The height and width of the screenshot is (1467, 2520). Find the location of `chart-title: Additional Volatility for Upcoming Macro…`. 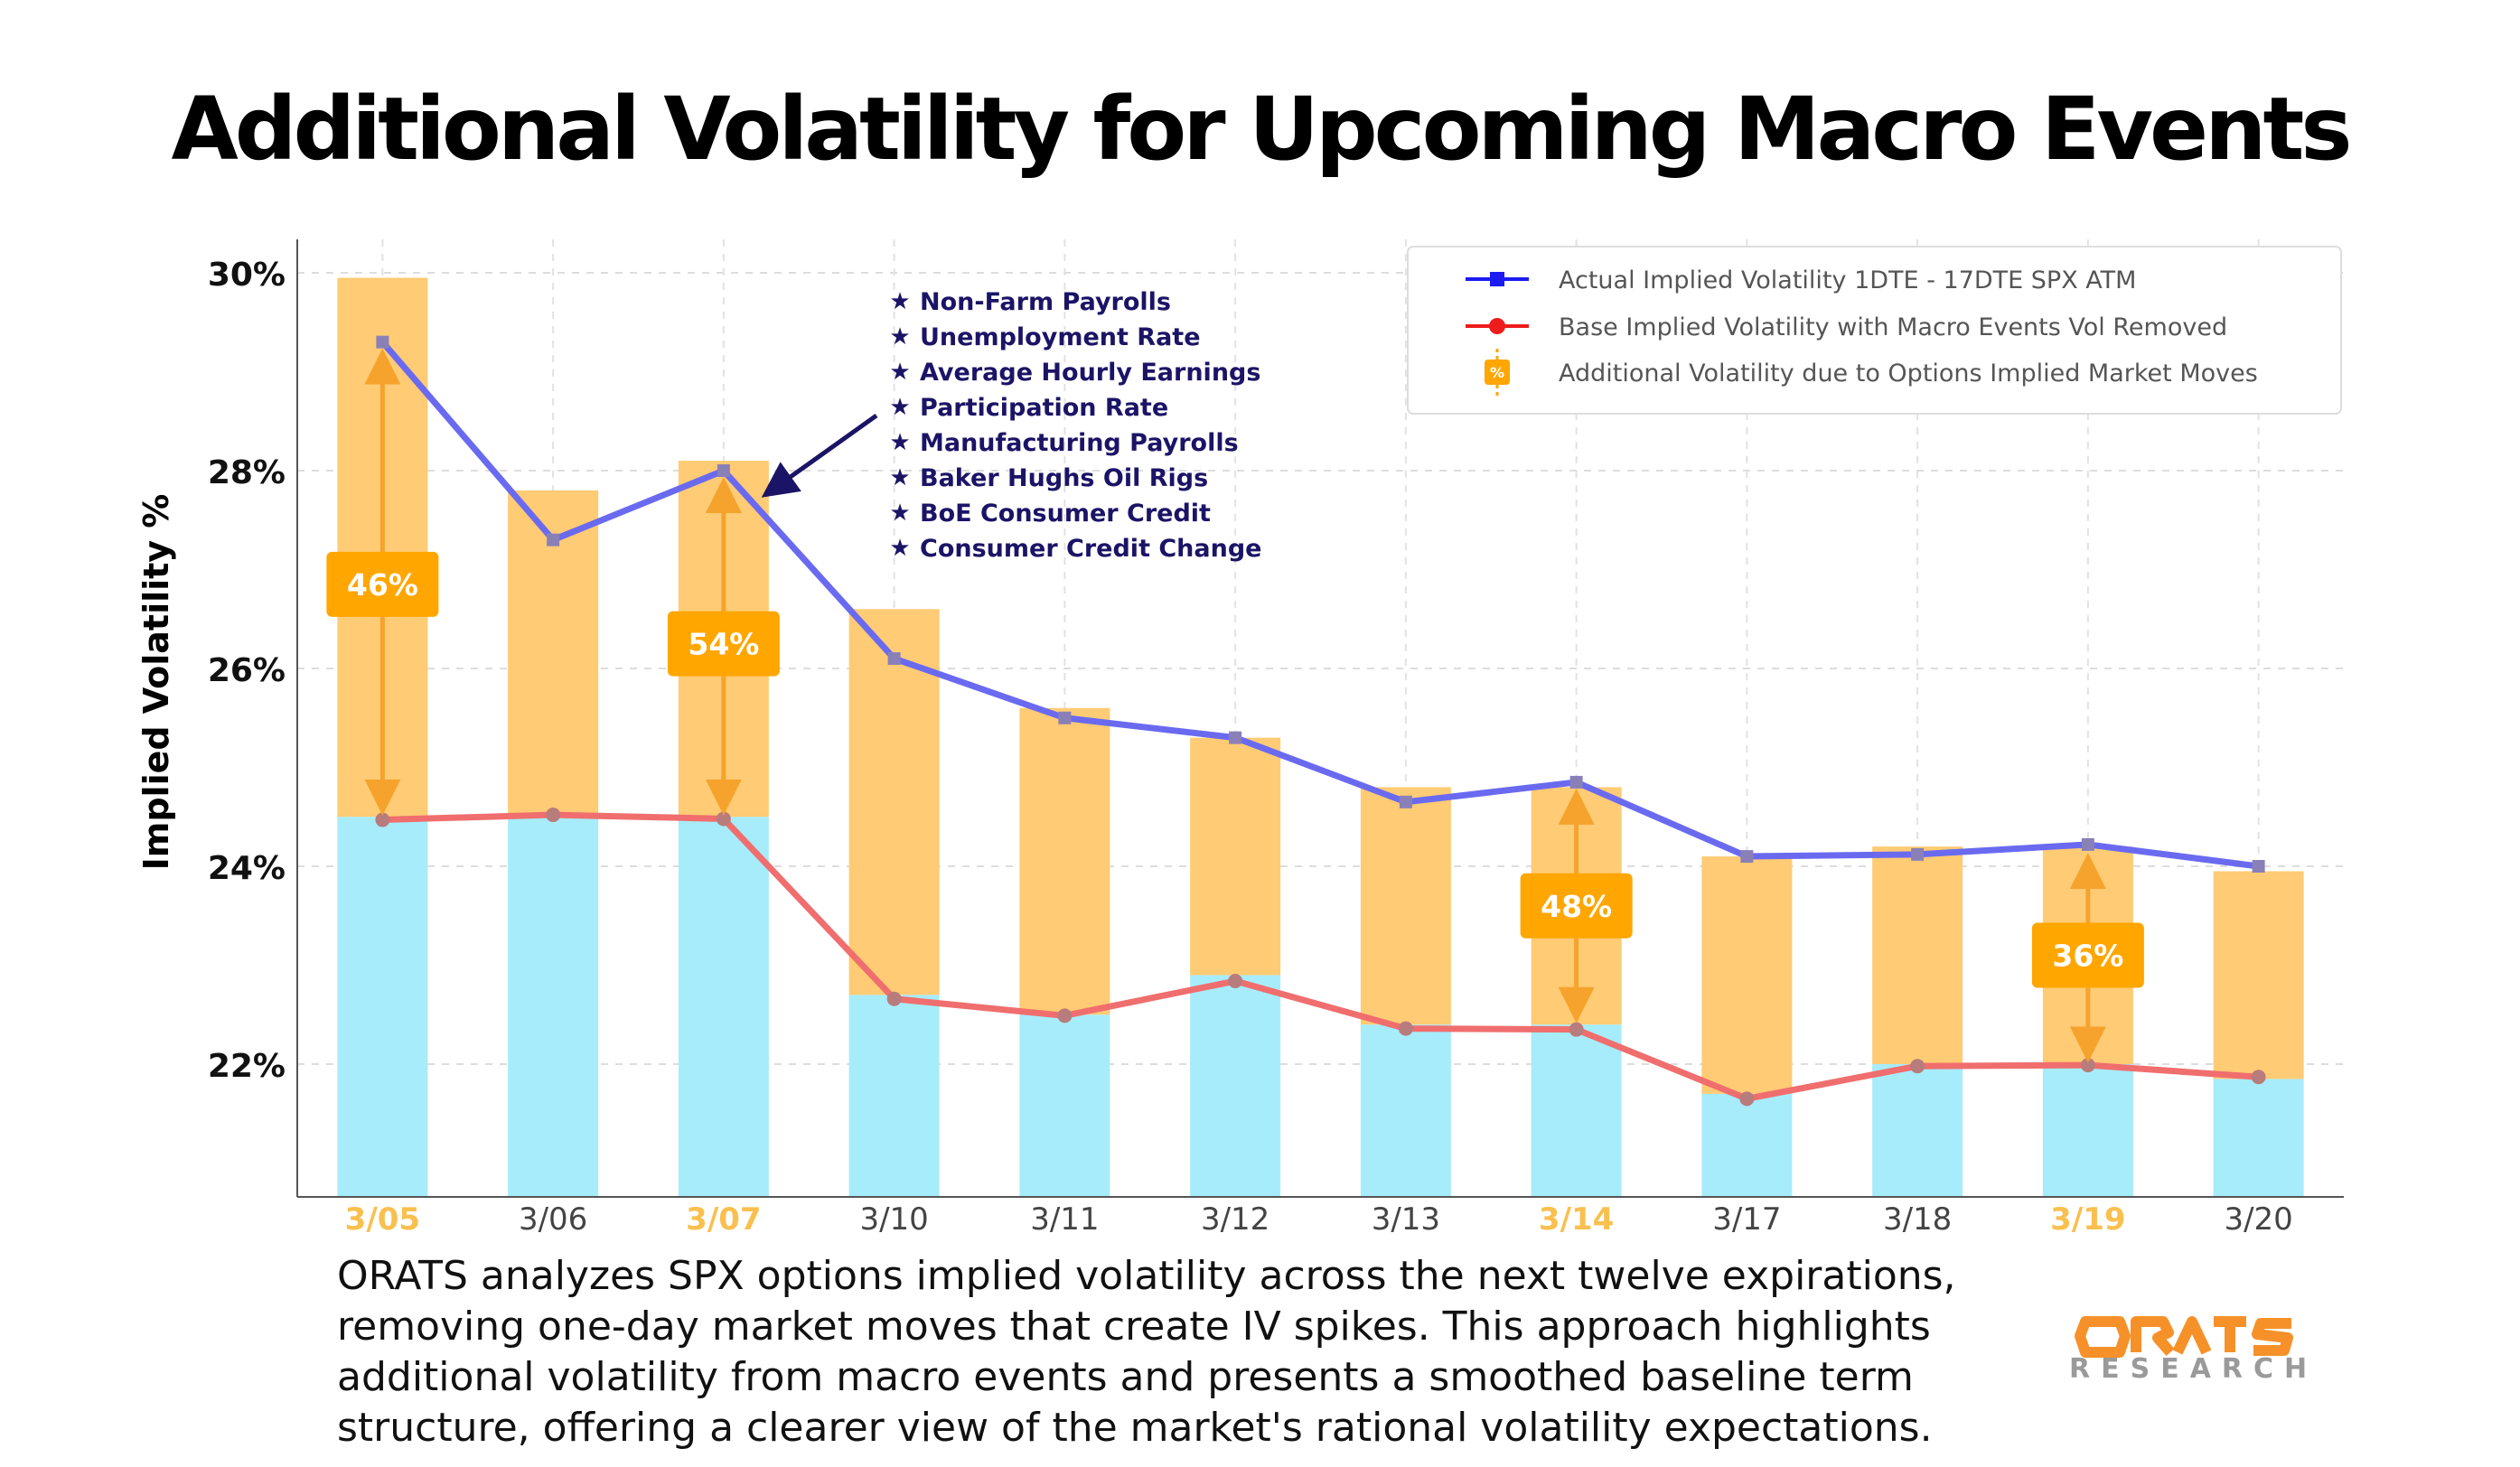

chart-title: Additional Volatility for Upcoming Macro… is located at coordinates (1262, 129).